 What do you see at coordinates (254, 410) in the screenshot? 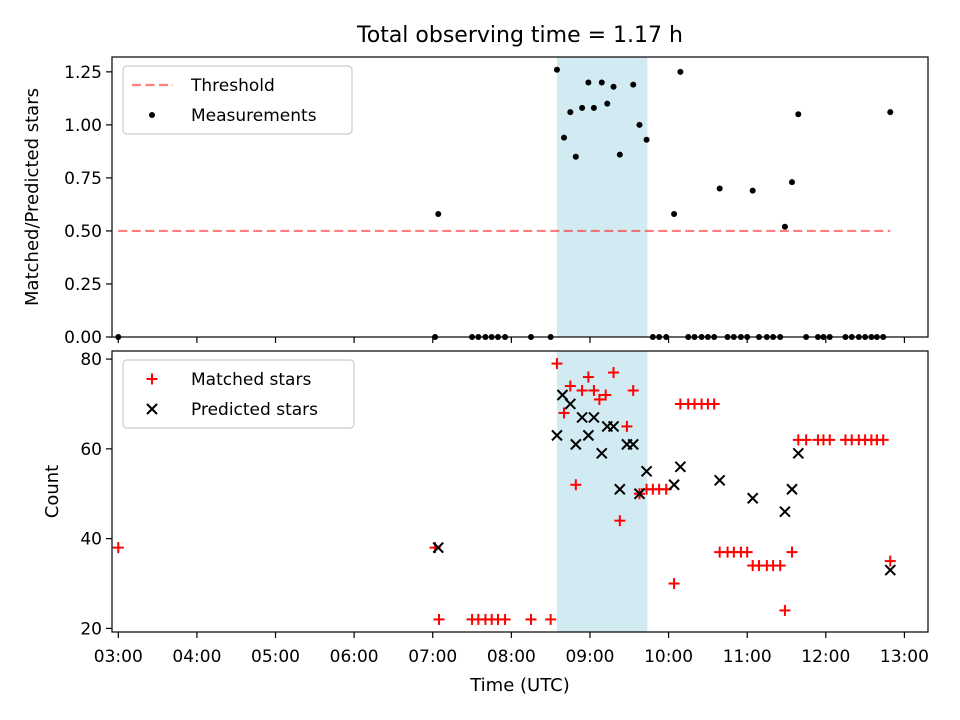
I see `legend-label: Predicted stars` at bounding box center [254, 410].